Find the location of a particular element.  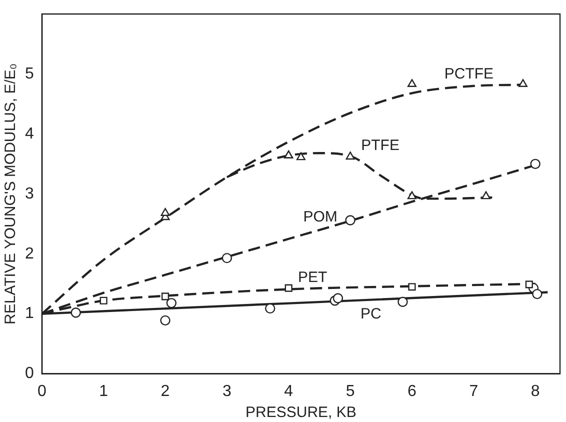

series-label: PC is located at coordinates (371, 313).